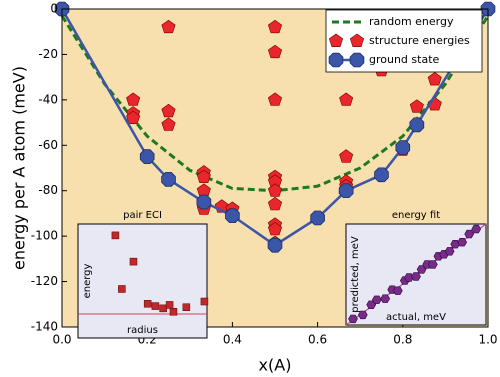 Image resolution: width=500 pixels, height=377 pixels. What do you see at coordinates (416, 317) in the screenshot?
I see `inset-x-label: actual, meV` at bounding box center [416, 317].